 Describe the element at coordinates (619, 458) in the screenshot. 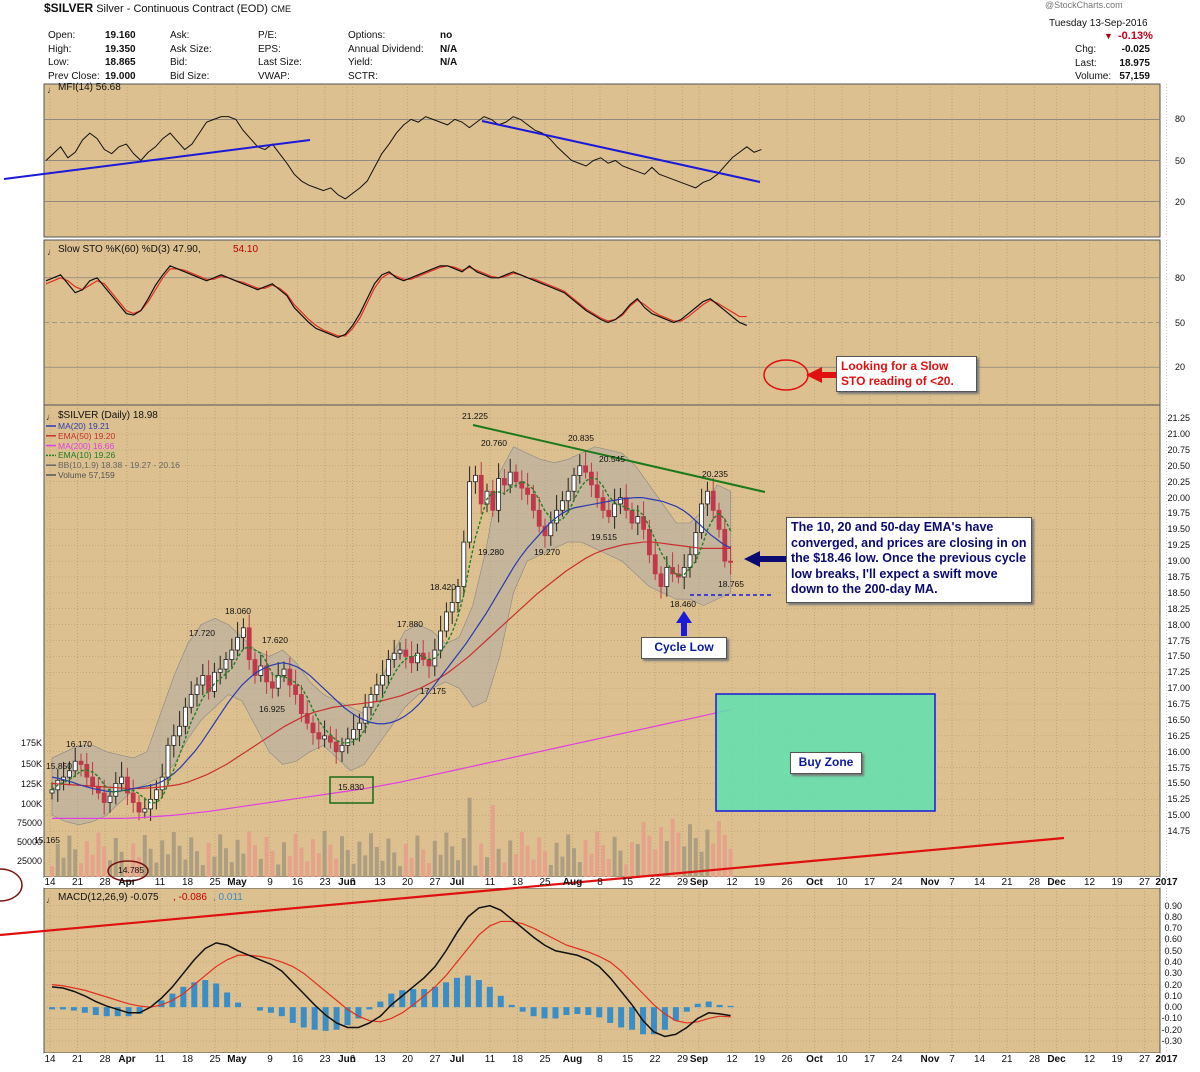

I see `price-trendline-resistance` at that location.